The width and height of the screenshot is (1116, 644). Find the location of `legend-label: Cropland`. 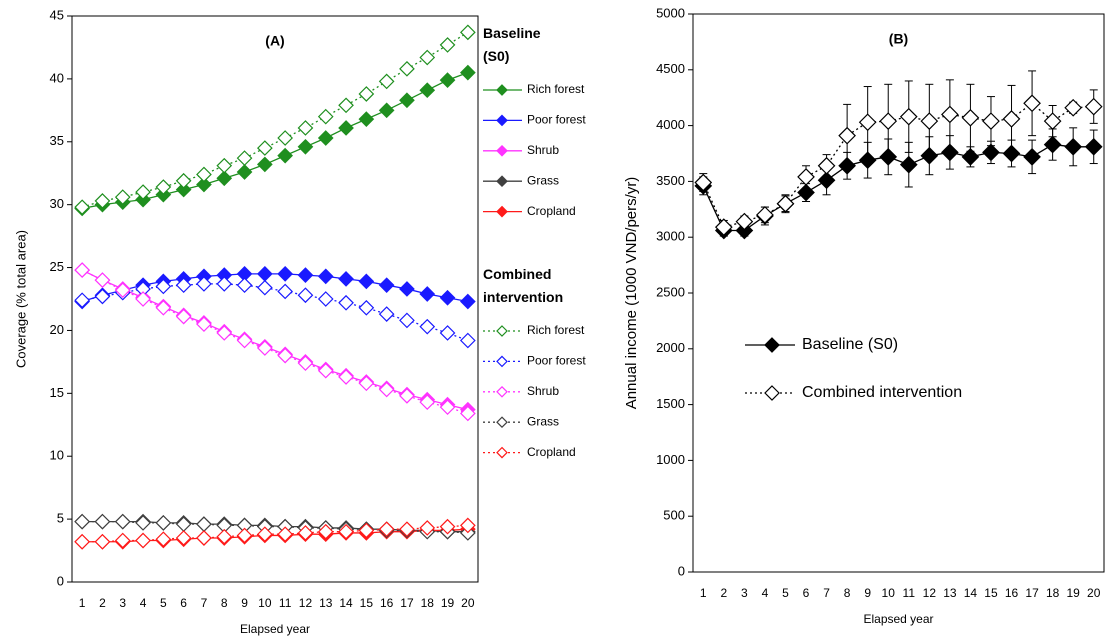

legend-label: Cropland is located at coordinates (551, 452).